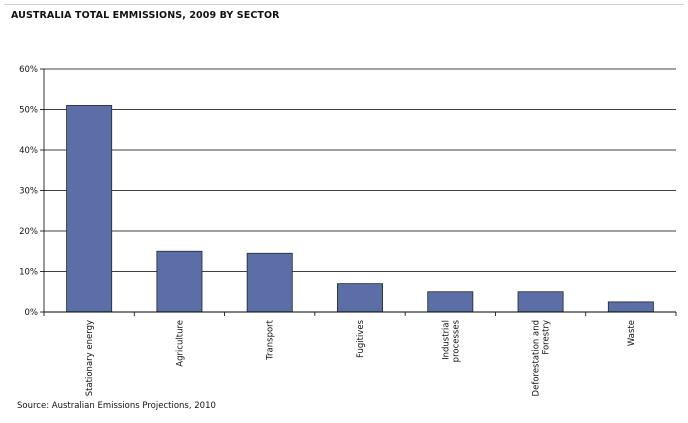 This screenshot has width=688, height=423. I want to click on category-label: Waste, so click(632, 333).